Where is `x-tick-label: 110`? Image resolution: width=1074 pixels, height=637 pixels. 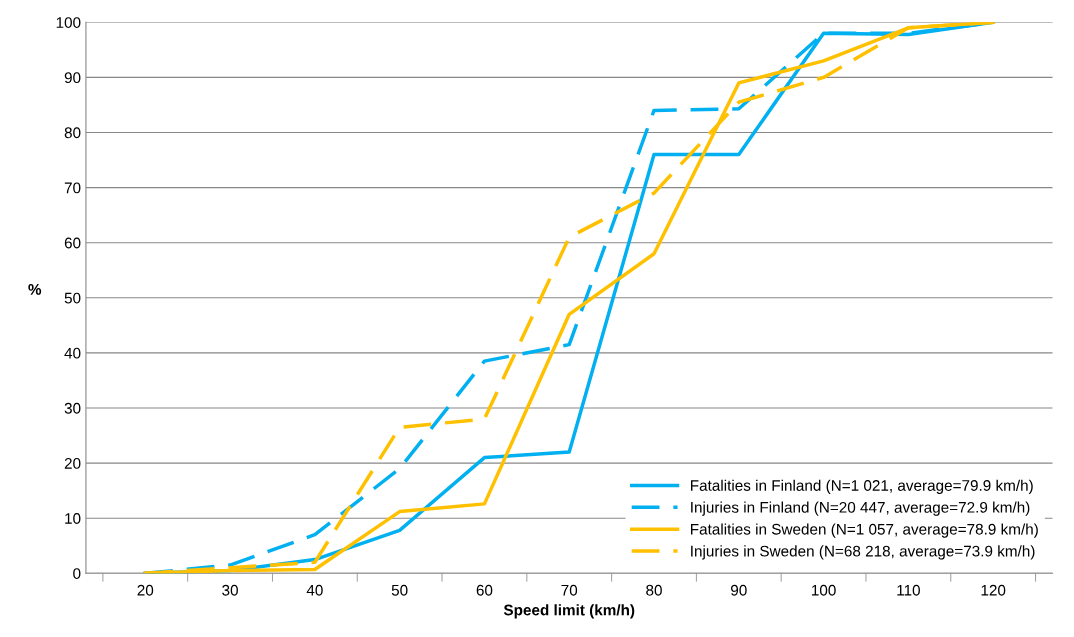
x-tick-label: 110 is located at coordinates (908, 590).